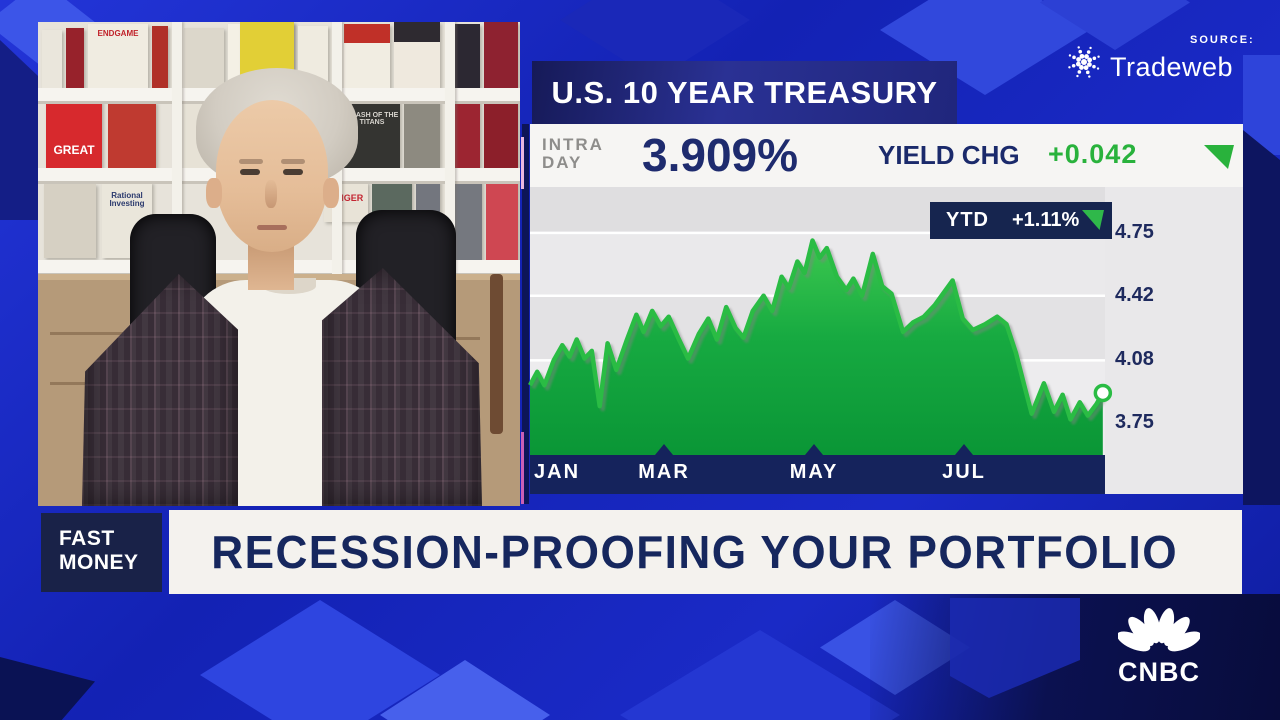 Image resolution: width=1280 pixels, height=720 pixels. What do you see at coordinates (251, 161) in the screenshot?
I see `guest-brow` at bounding box center [251, 161].